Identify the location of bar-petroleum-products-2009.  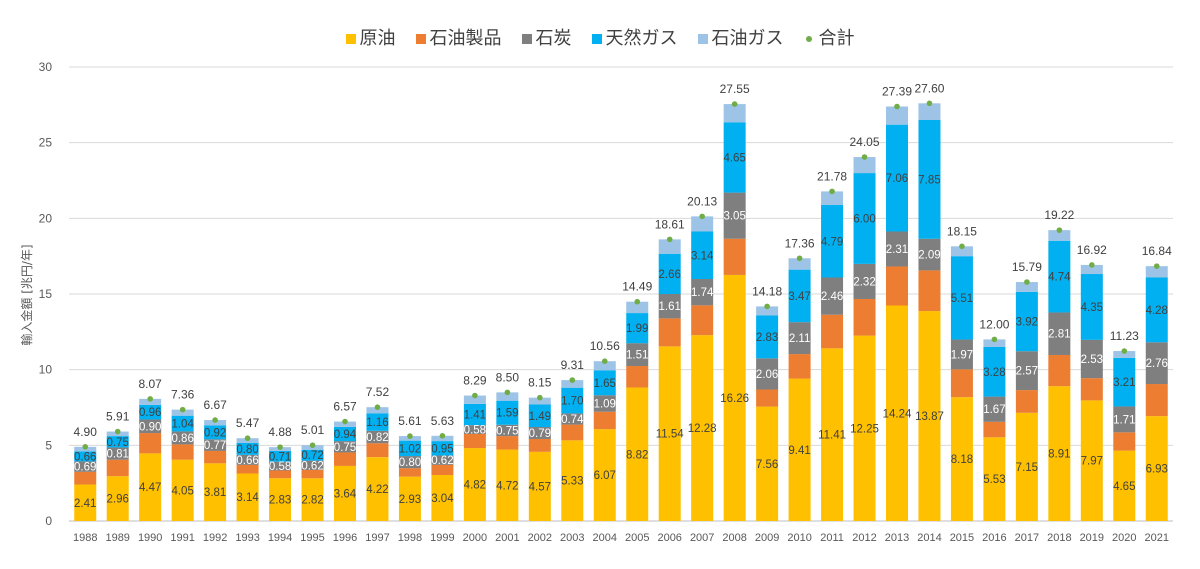
(767, 398).